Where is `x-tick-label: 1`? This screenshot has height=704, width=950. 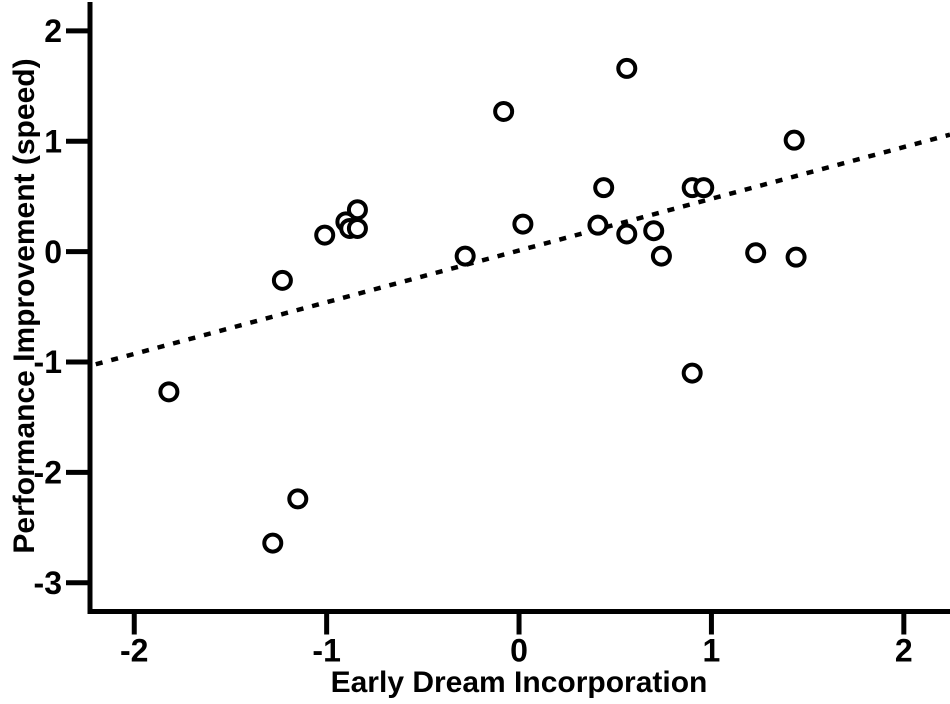 x-tick-label: 1 is located at coordinates (712, 651).